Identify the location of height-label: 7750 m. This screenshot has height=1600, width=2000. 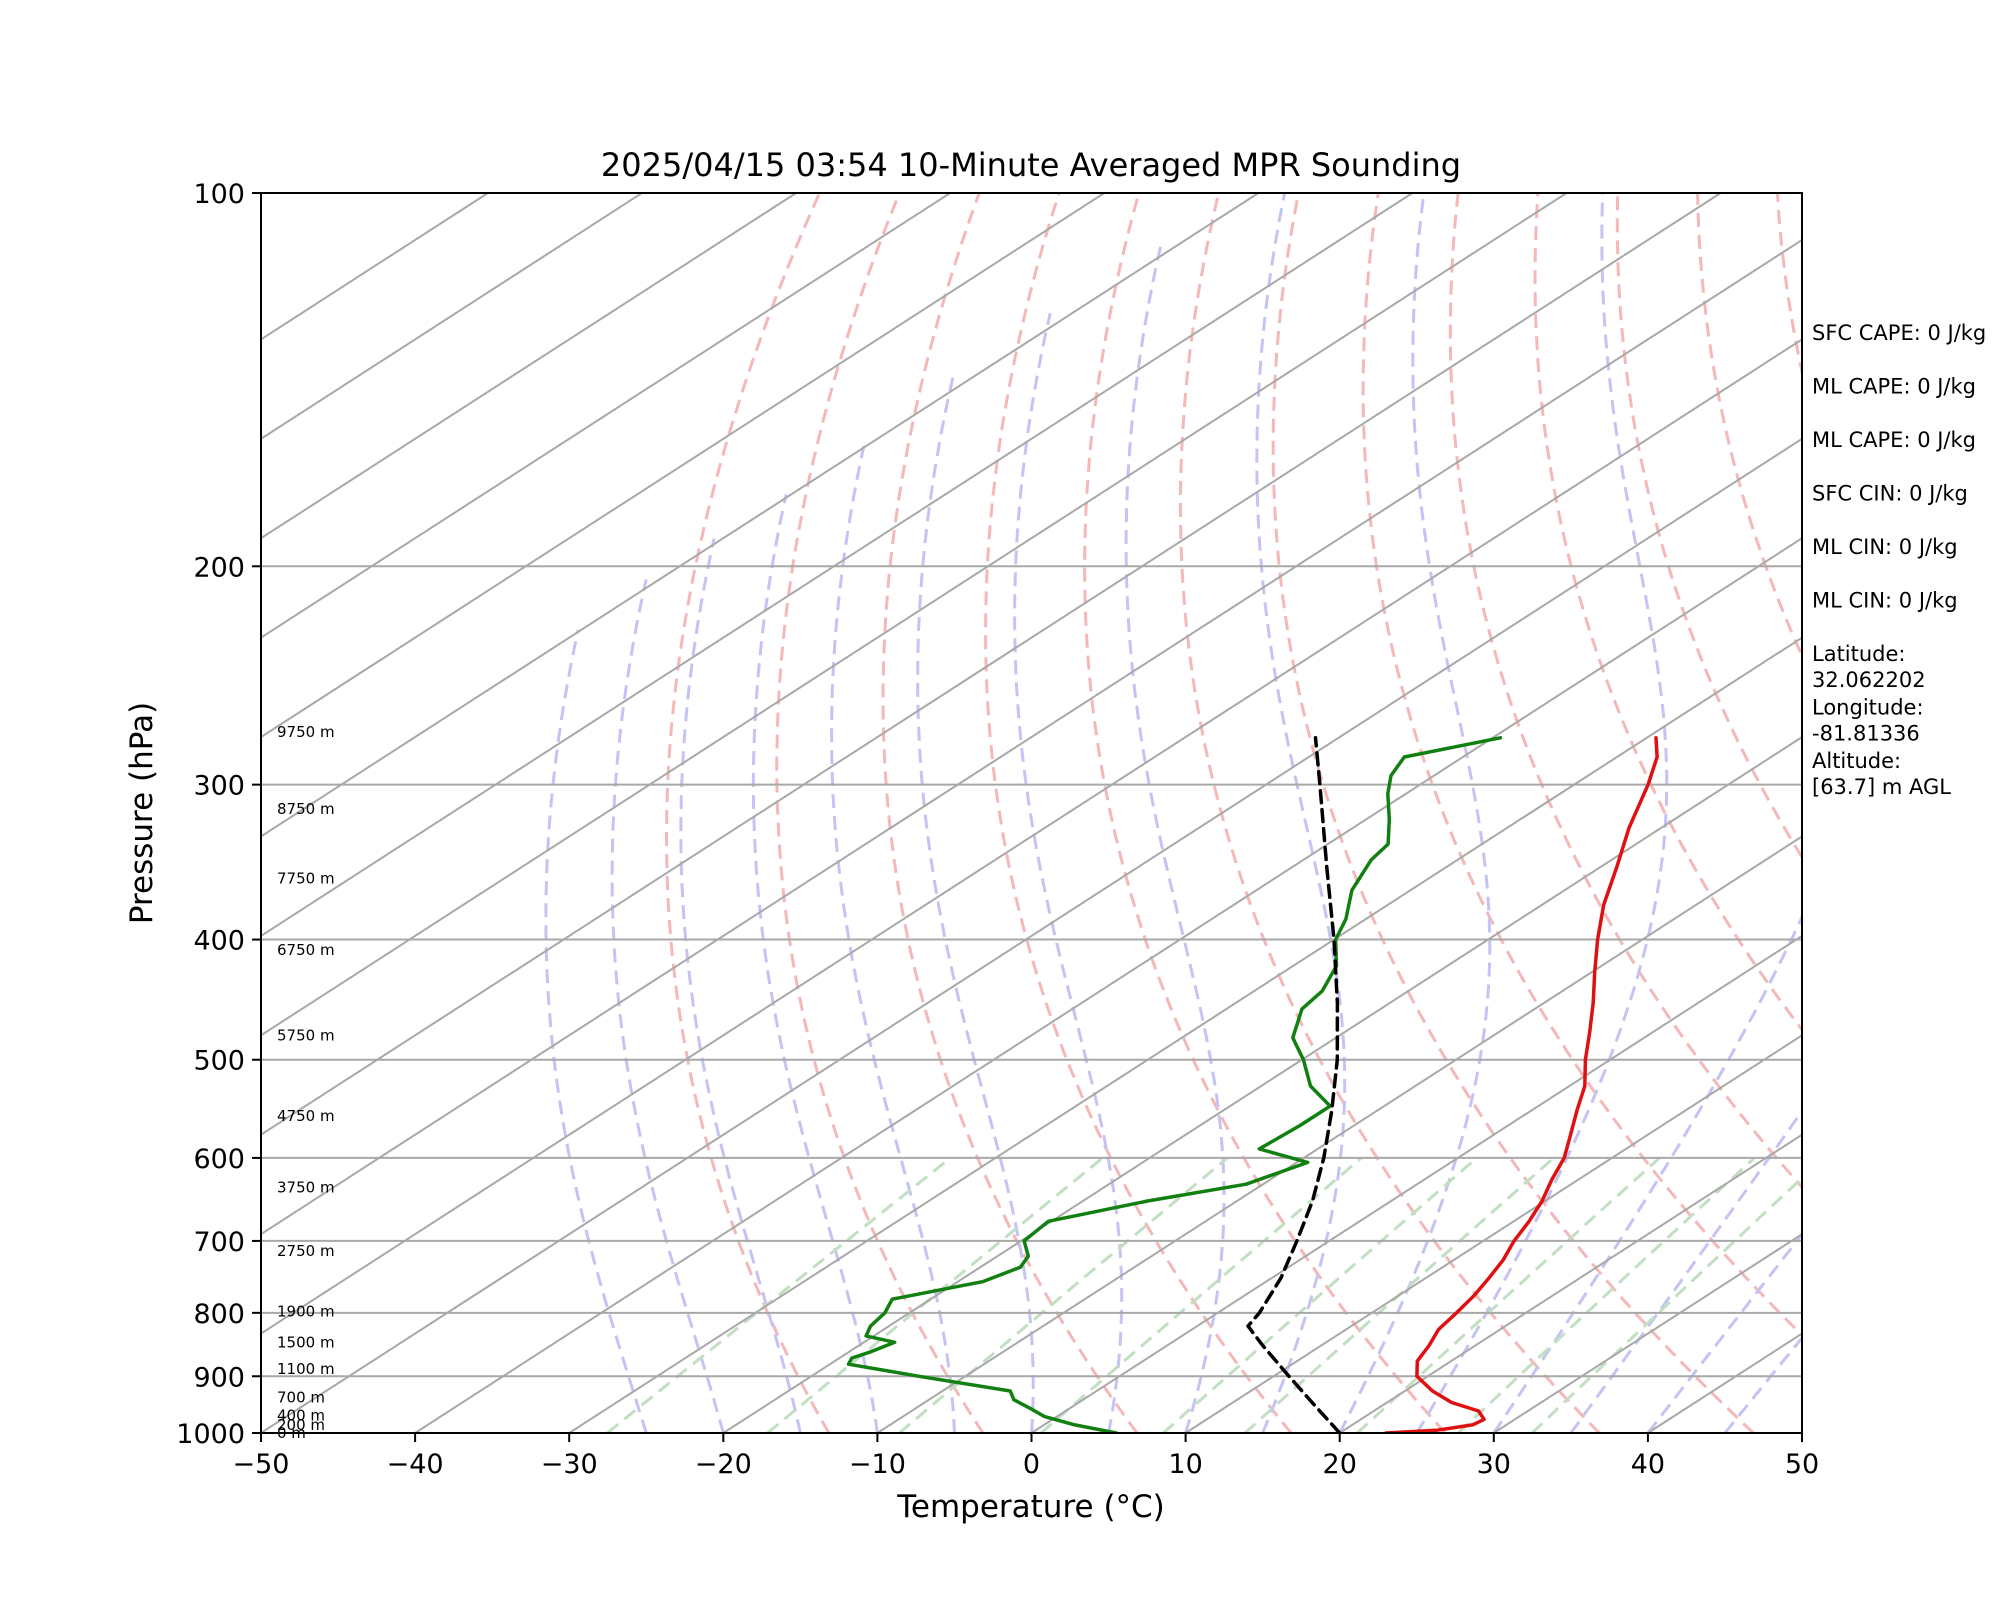
(306, 878).